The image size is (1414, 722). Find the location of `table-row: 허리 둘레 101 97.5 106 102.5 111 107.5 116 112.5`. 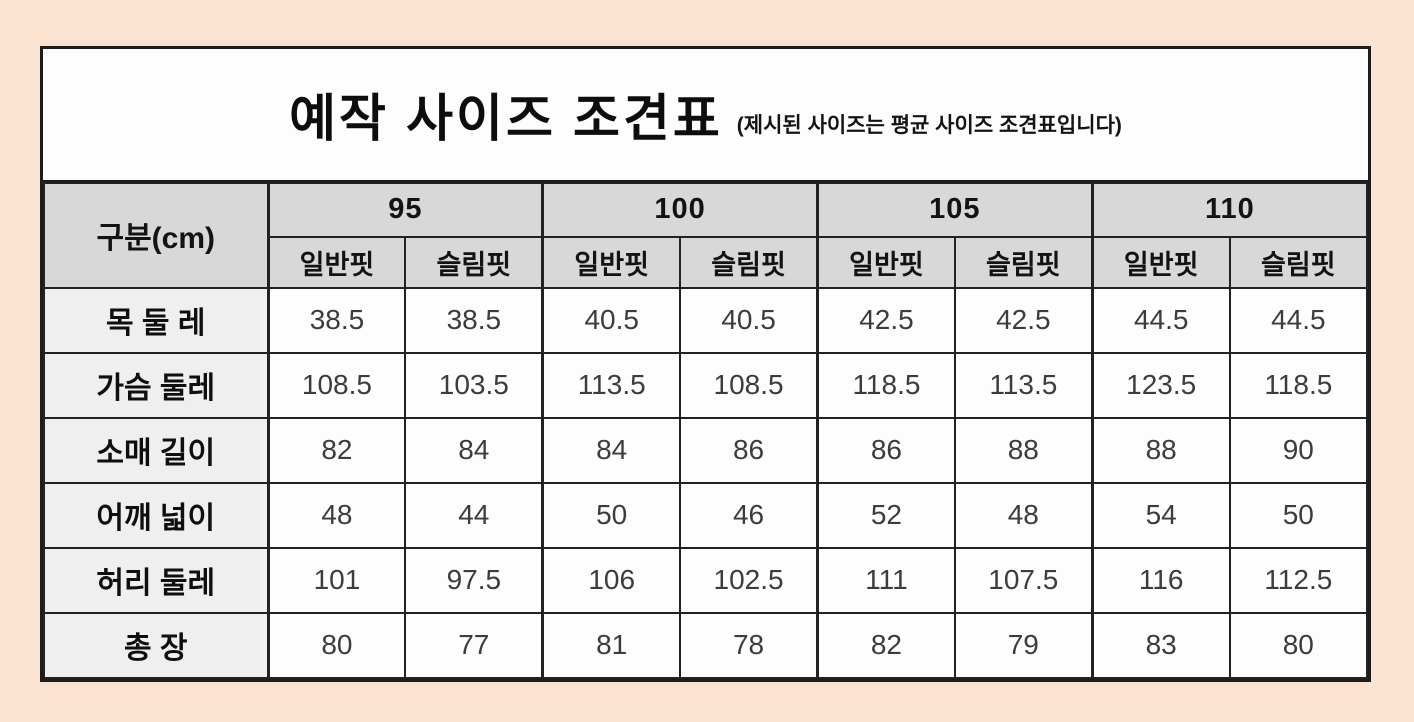

table-row: 허리 둘레 101 97.5 106 102.5 111 107.5 116 112.5 is located at coordinates (706, 580).